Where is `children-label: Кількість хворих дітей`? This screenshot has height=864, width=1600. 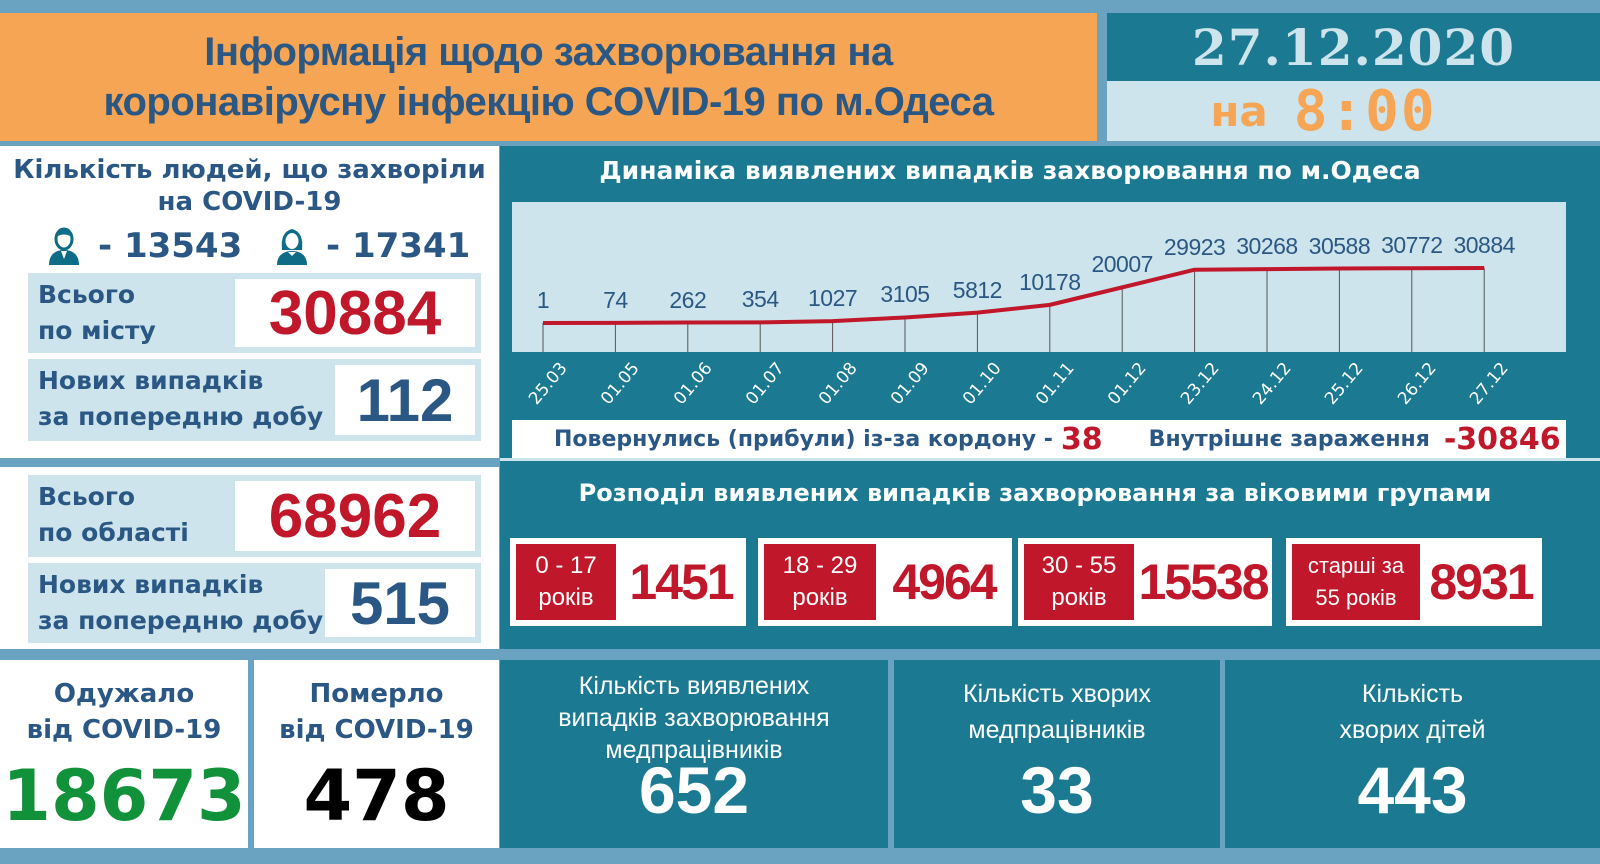 children-label: Кількість хворих дітей is located at coordinates (1412, 712).